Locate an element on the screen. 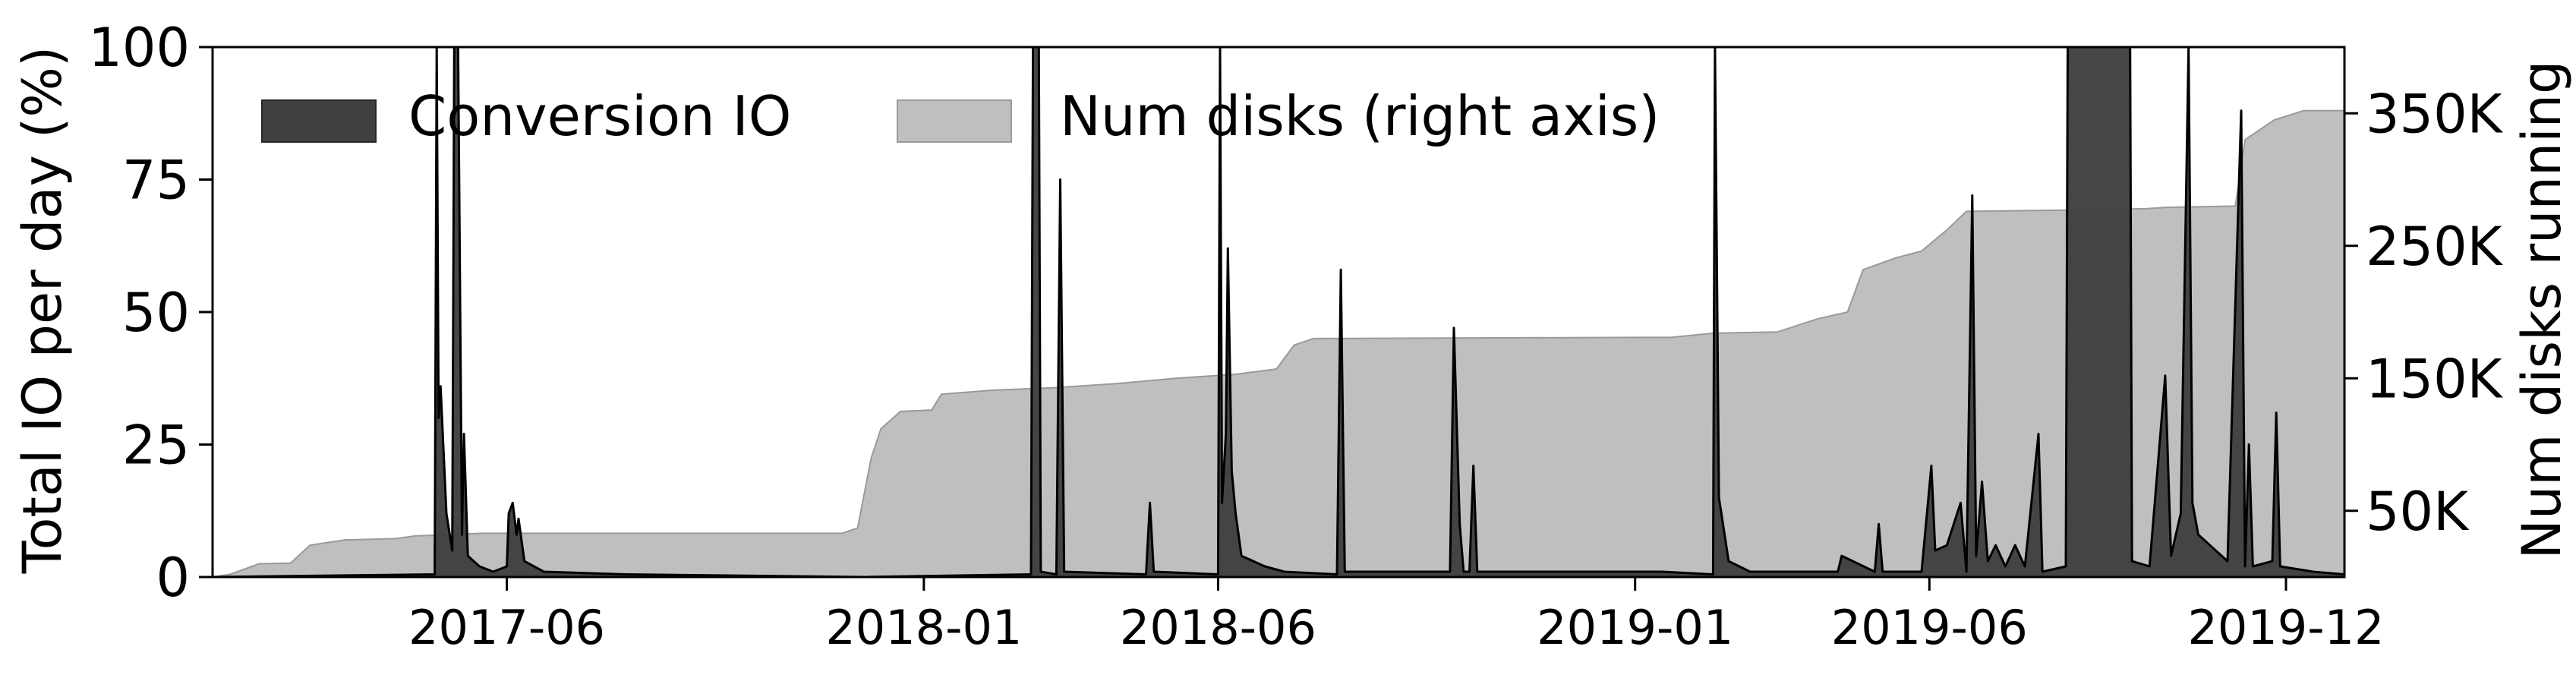 The image size is (2576, 678). x-tick-label: 2019-01 is located at coordinates (1635, 627).